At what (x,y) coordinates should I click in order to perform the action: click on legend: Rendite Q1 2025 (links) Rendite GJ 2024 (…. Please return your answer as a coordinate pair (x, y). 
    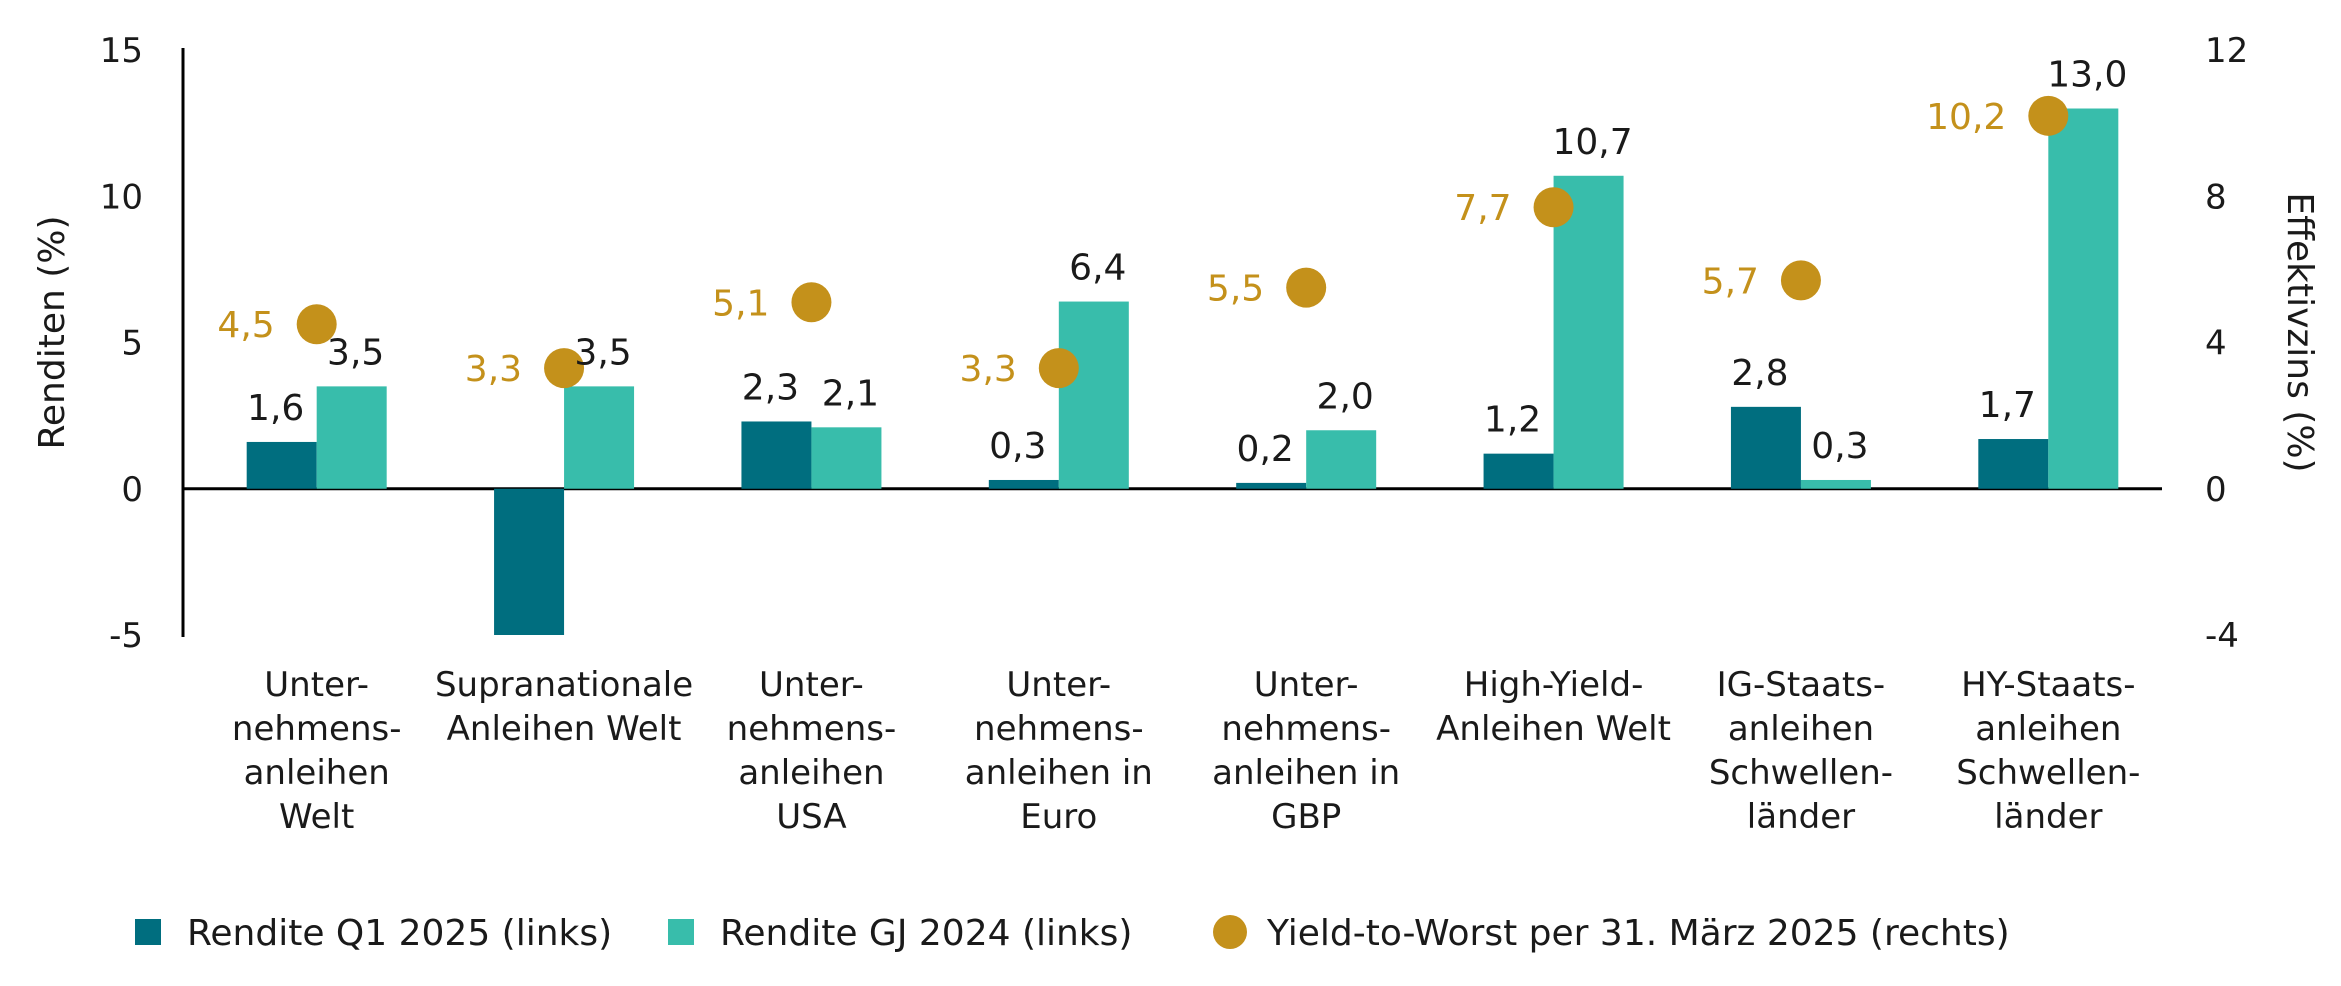
    Looking at the image, I should click on (1072, 933).